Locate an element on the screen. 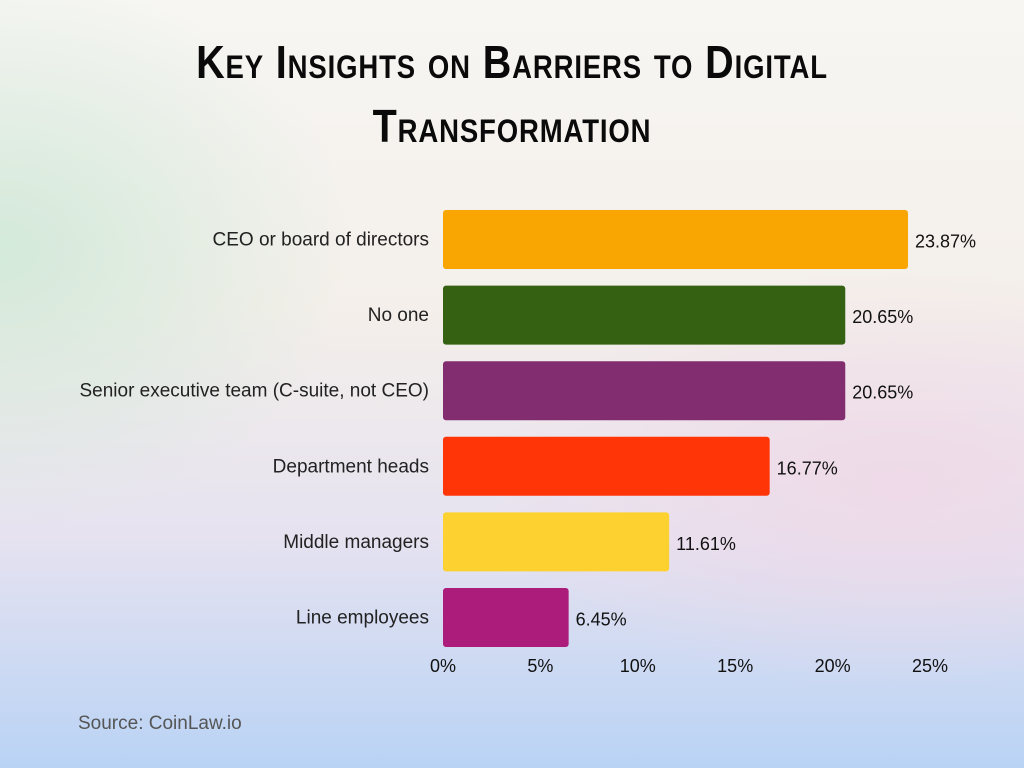 The height and width of the screenshot is (768, 1024). x-tick-label: 0% is located at coordinates (443, 666).